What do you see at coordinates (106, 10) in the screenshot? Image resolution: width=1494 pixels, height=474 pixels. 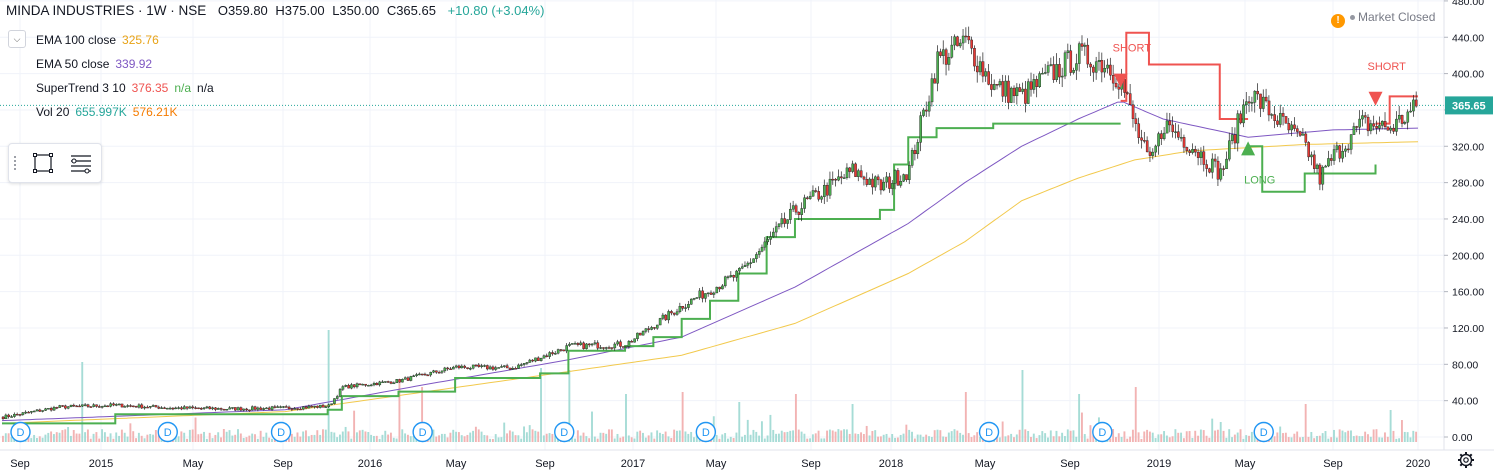 I see `symbol-title: MINDA INDUSTRIES · 1W · NSE` at bounding box center [106, 10].